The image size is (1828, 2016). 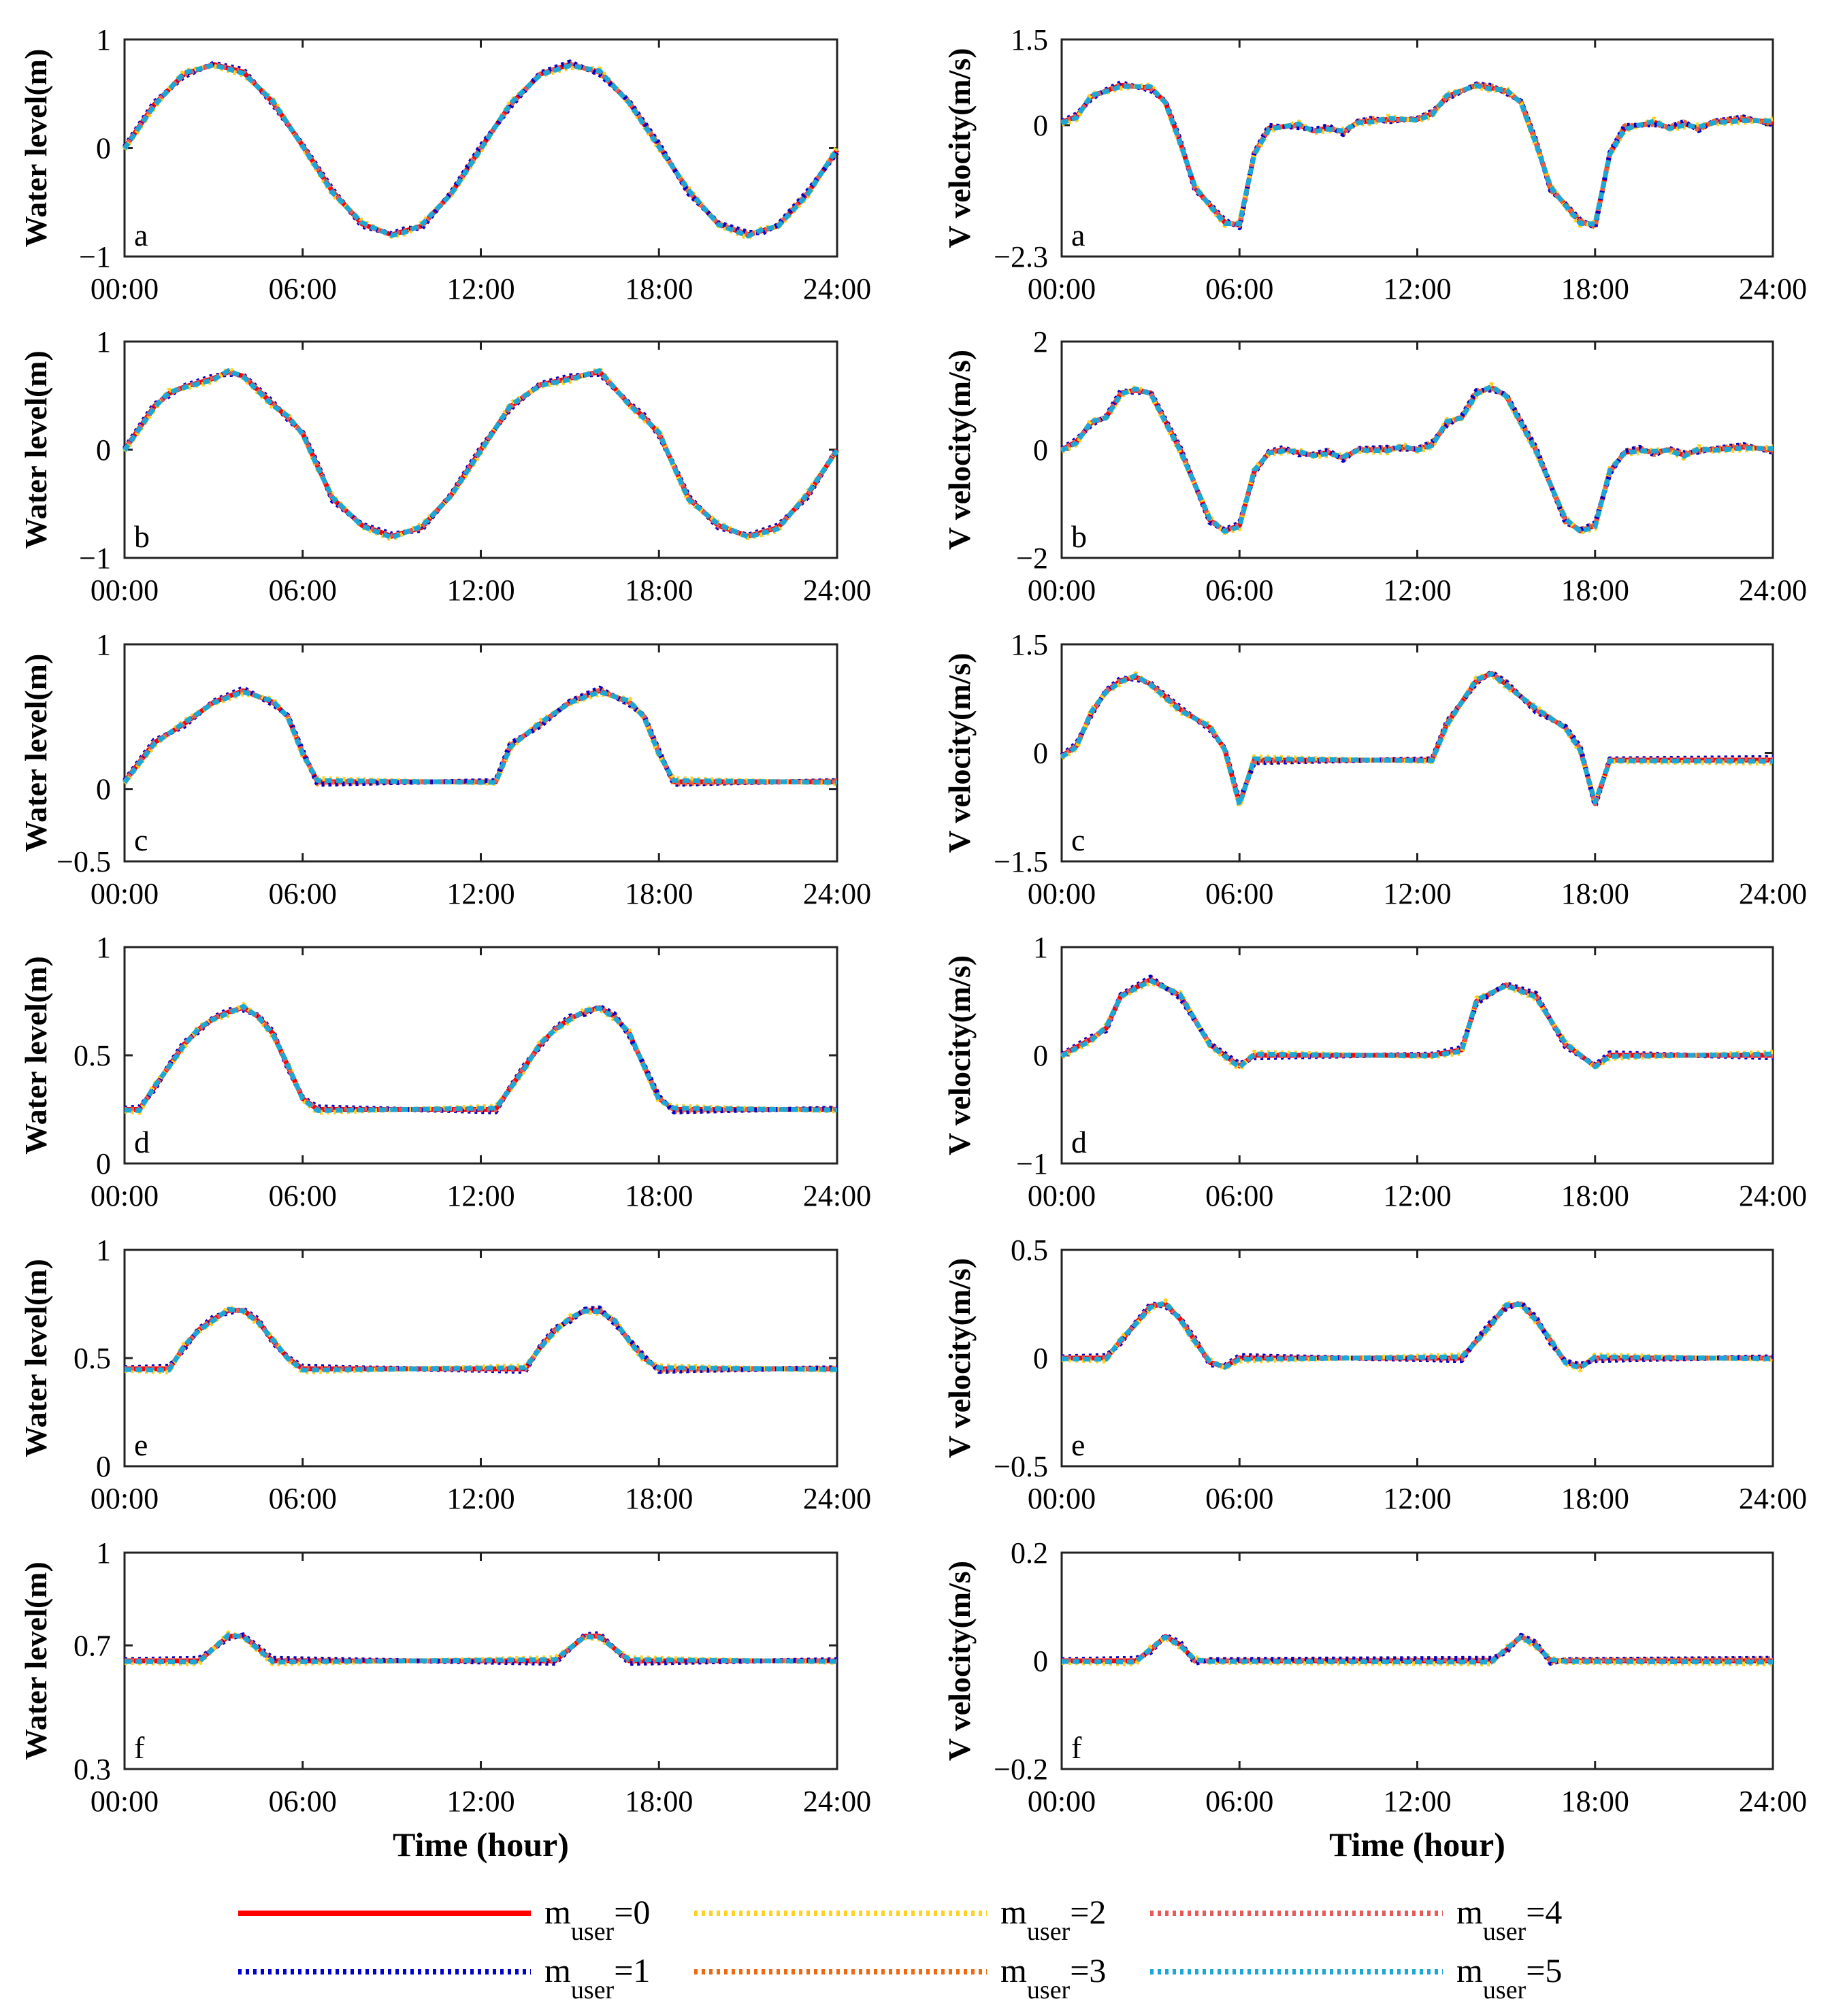 I want to click on legend-label-m2: muser=2, so click(x=1053, y=1919).